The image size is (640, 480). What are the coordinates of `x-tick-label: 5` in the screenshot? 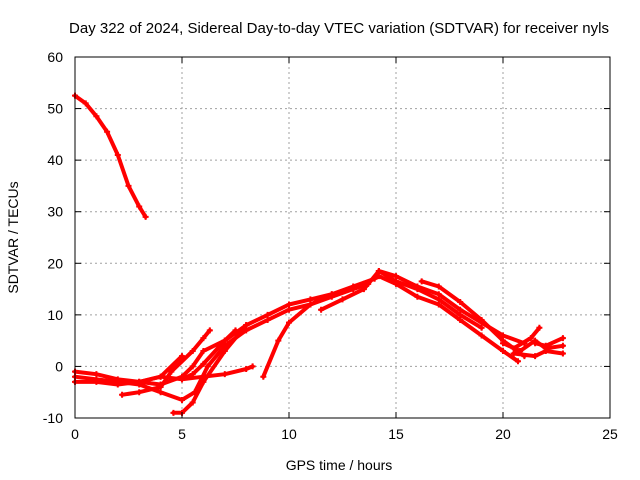 It's located at (182, 434).